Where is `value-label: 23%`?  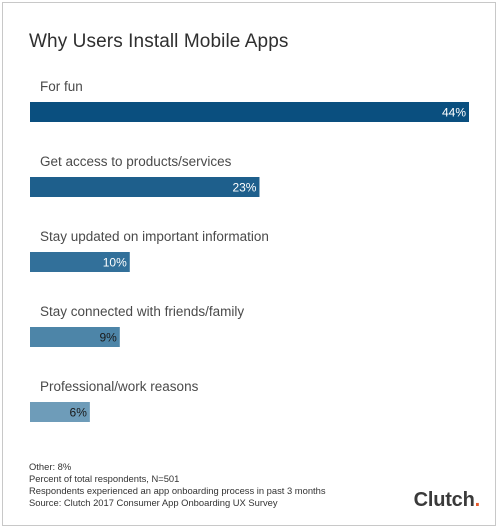 value-label: 23% is located at coordinates (244, 188).